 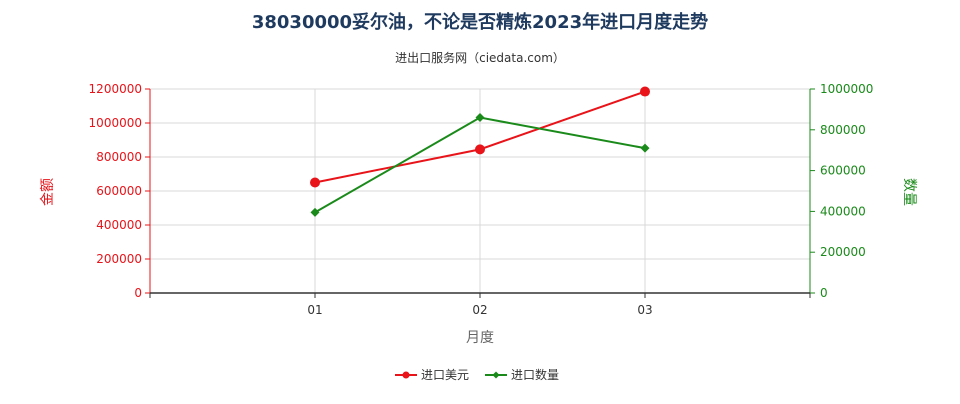 What do you see at coordinates (480, 22) in the screenshot?
I see `chart-title: 38030000妥尔油，不论是否精炼2023年进口月度走势` at bounding box center [480, 22].